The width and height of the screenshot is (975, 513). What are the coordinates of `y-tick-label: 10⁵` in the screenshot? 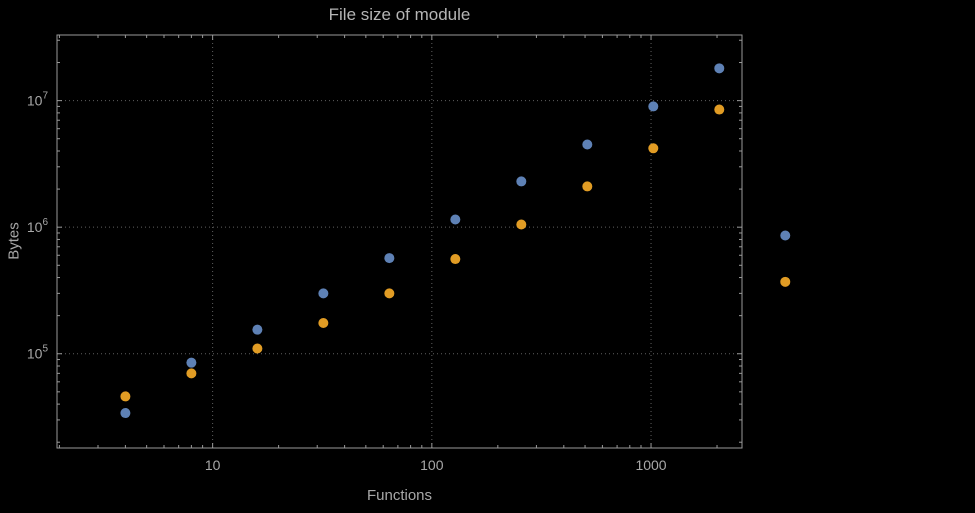 It's located at (38, 353).